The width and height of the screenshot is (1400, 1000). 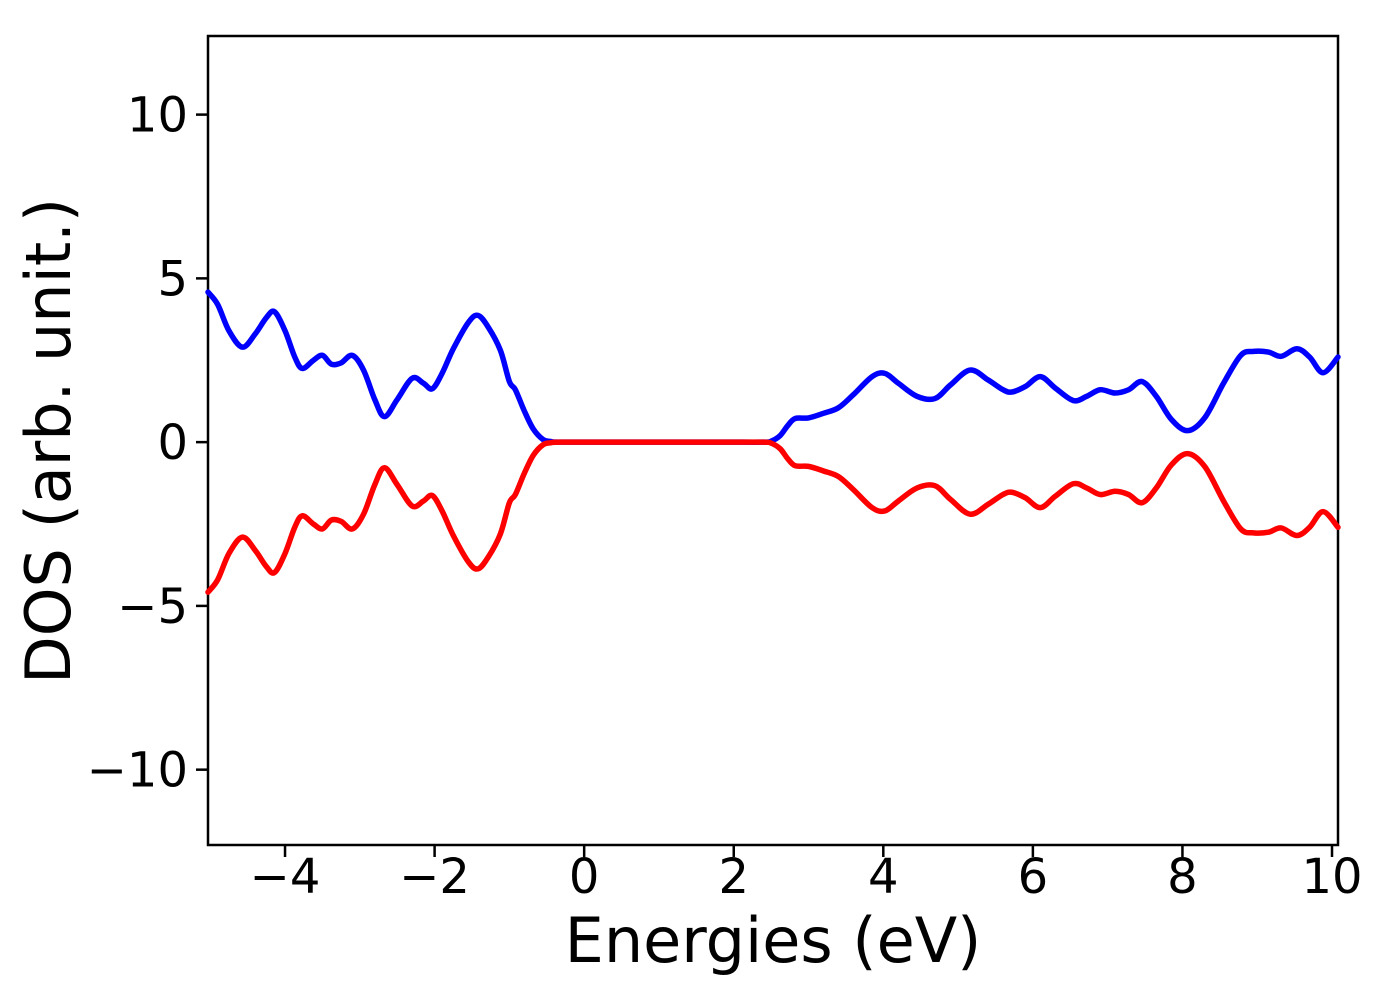 I want to click on y-axis-label: DOS (arb. unit.), so click(x=48, y=441).